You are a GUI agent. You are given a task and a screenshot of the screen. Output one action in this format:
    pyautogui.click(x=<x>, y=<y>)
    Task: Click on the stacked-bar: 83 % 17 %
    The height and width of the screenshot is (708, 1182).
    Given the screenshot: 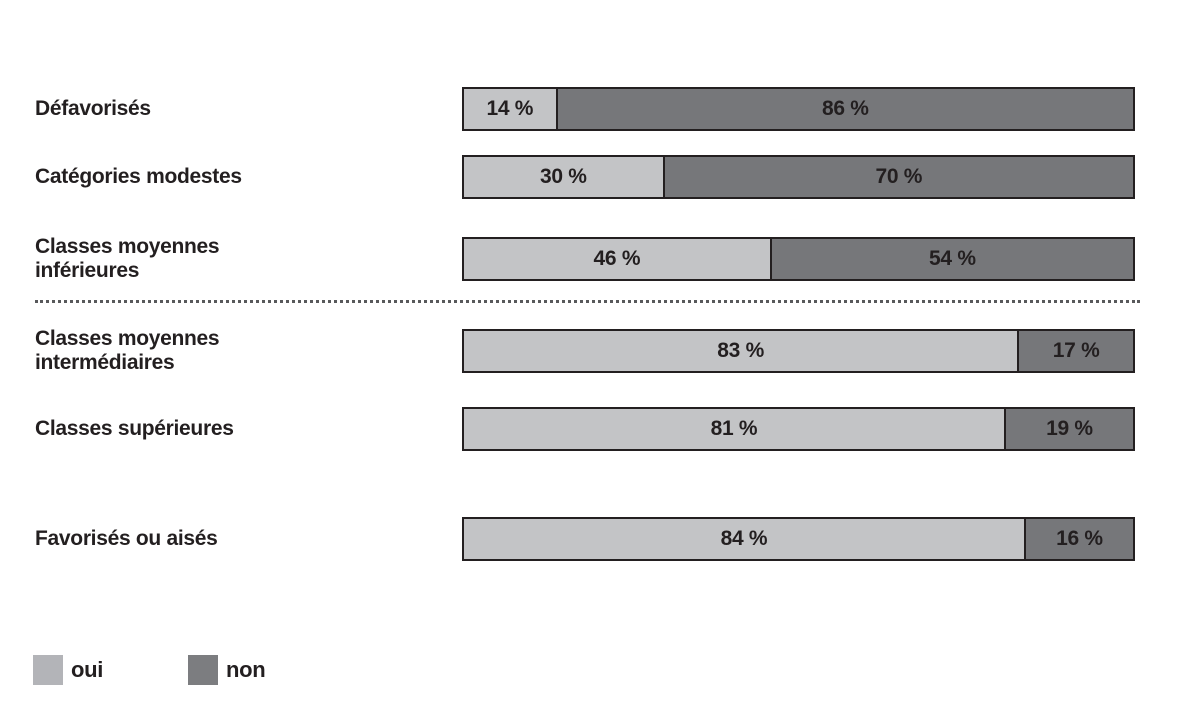 What is the action you would take?
    pyautogui.click(x=798, y=351)
    